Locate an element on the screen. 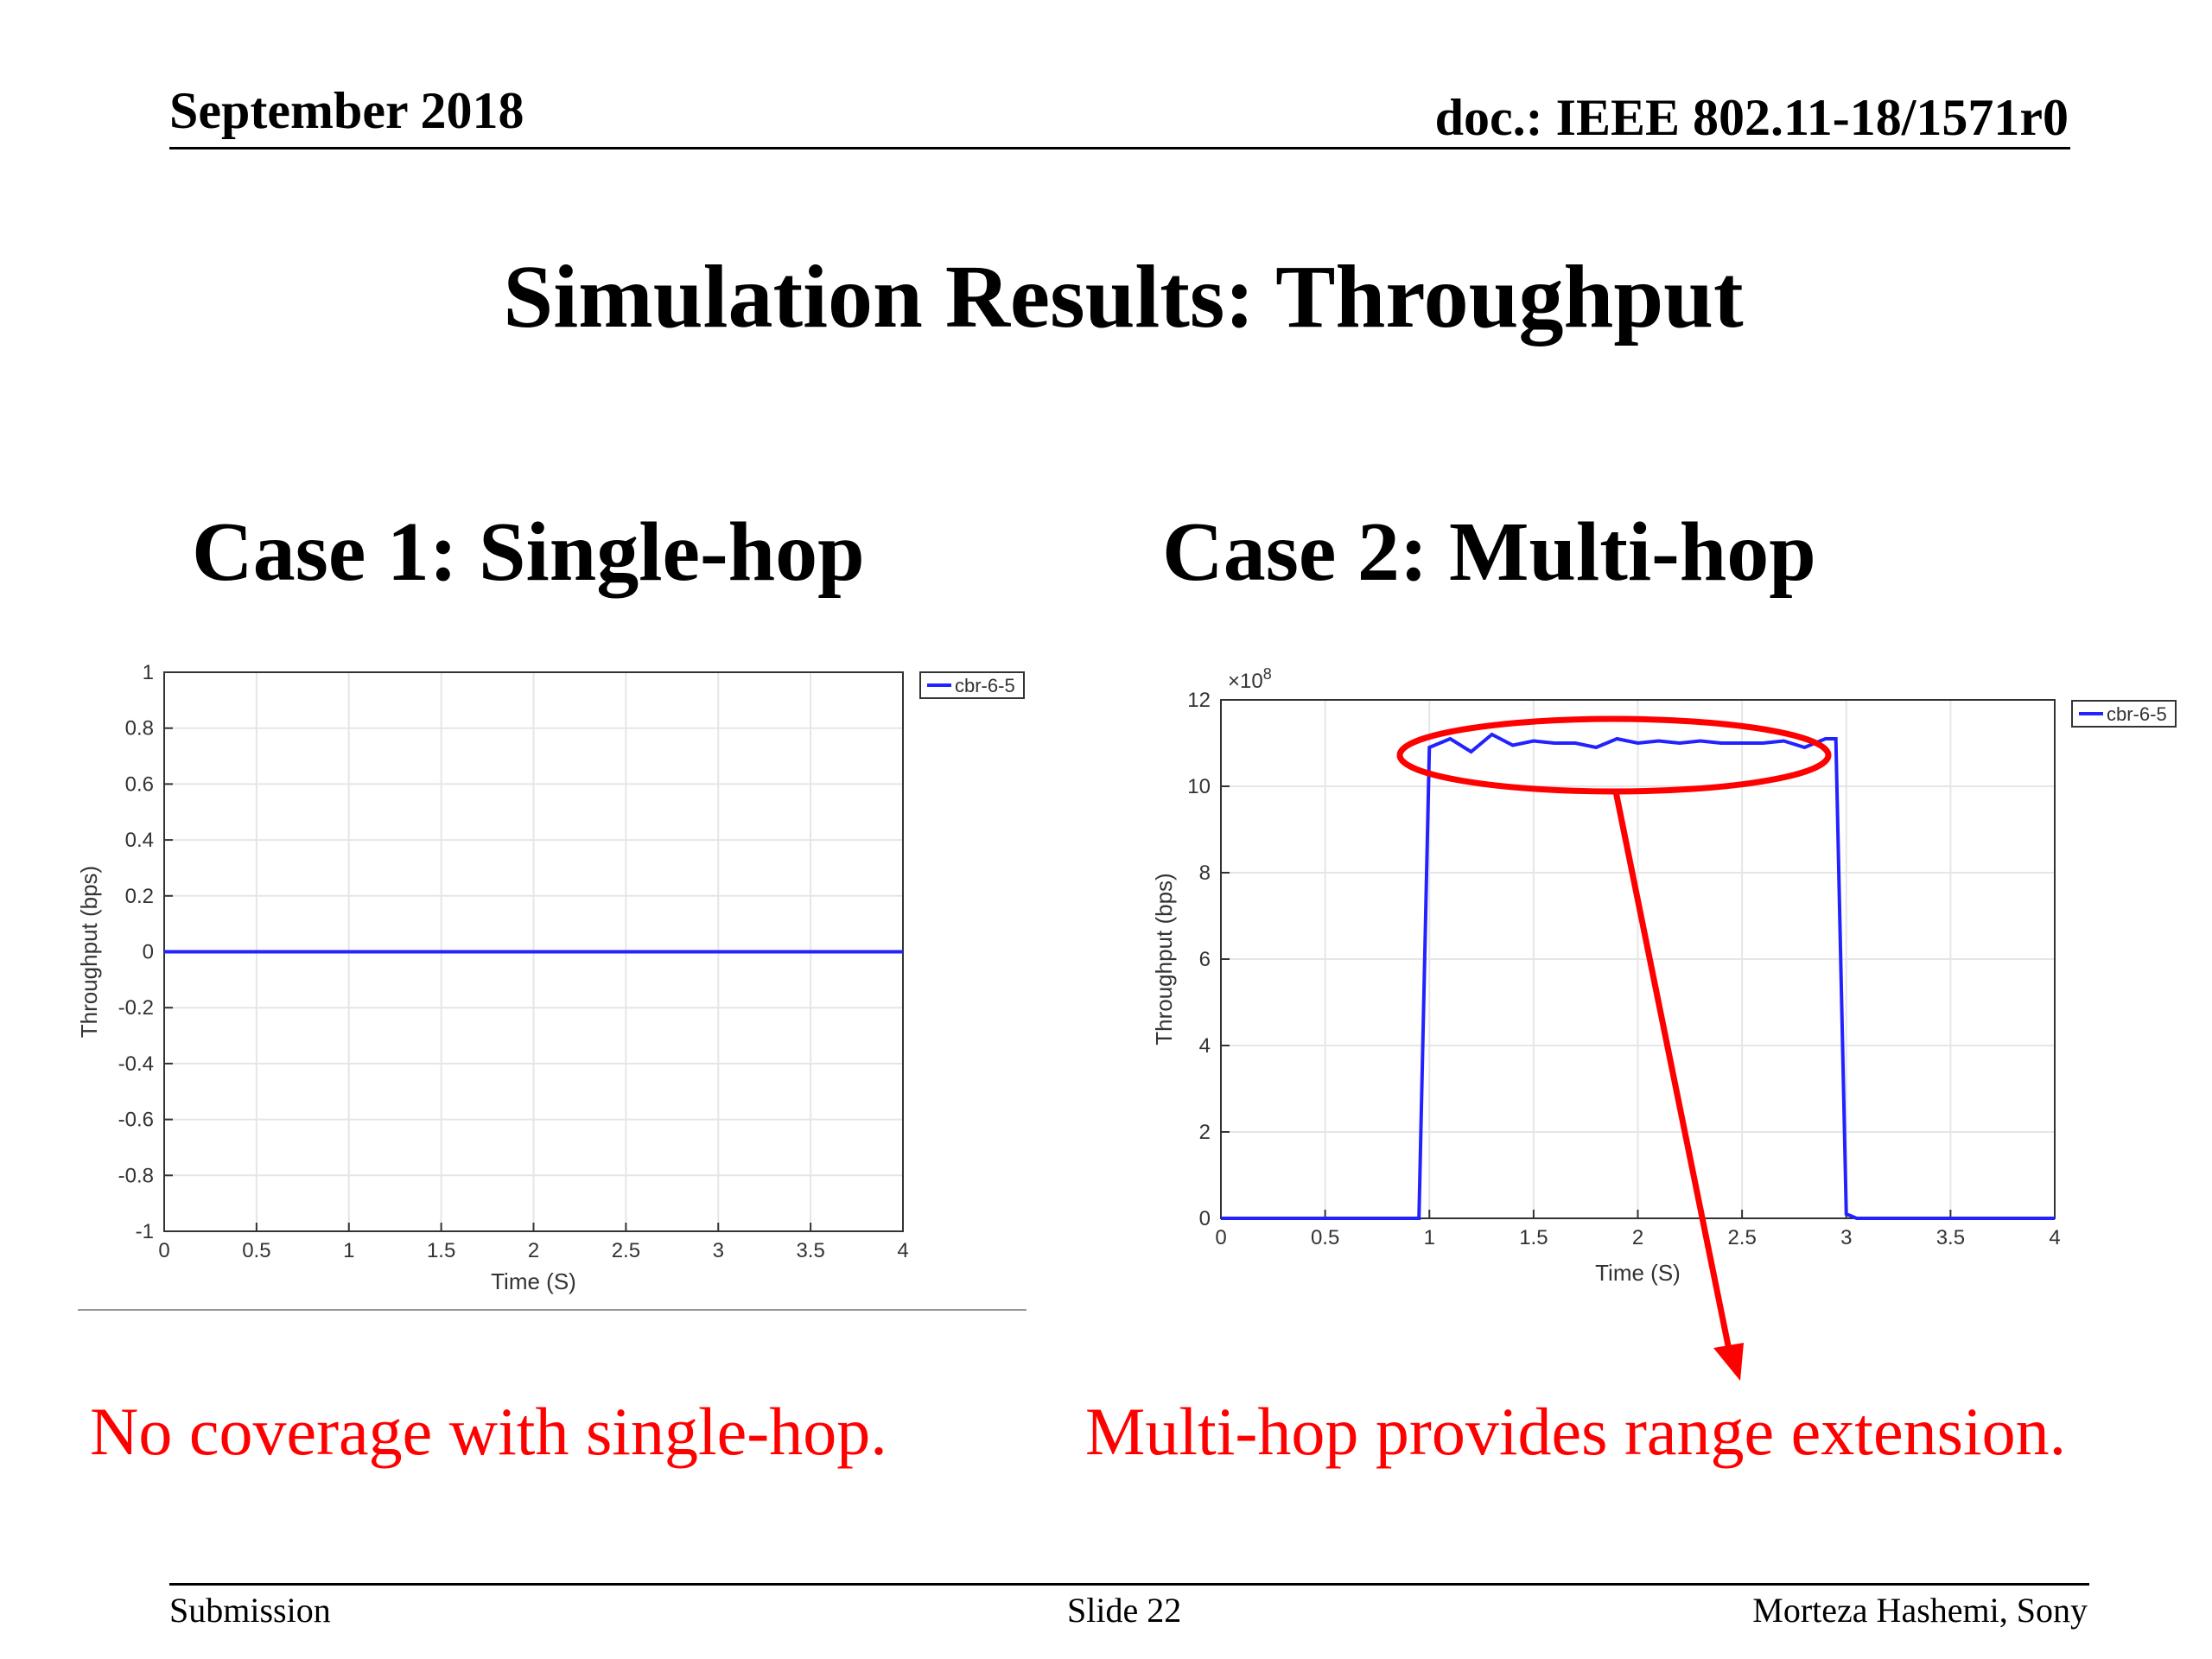 Image resolution: width=2212 pixels, height=1659 pixels. annotation-arrow-head is located at coordinates (1728, 1362).